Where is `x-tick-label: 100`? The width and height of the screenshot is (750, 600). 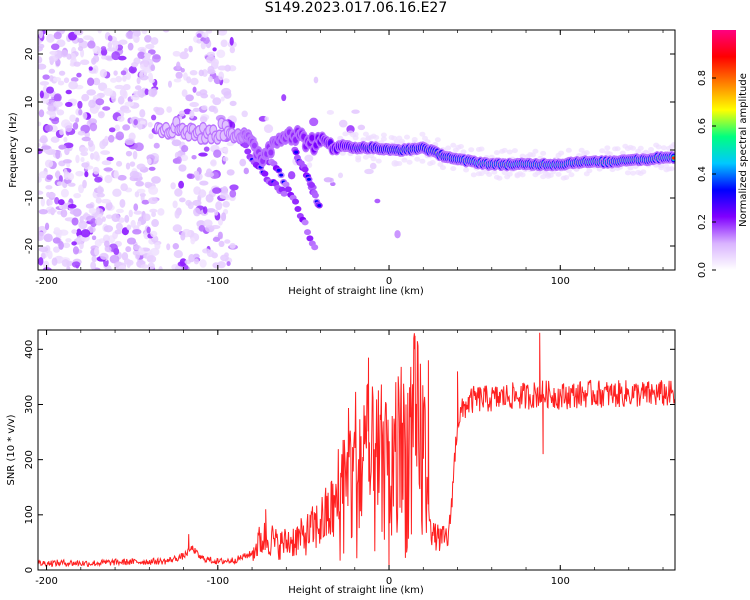
x-tick-label: 100 is located at coordinates (560, 281).